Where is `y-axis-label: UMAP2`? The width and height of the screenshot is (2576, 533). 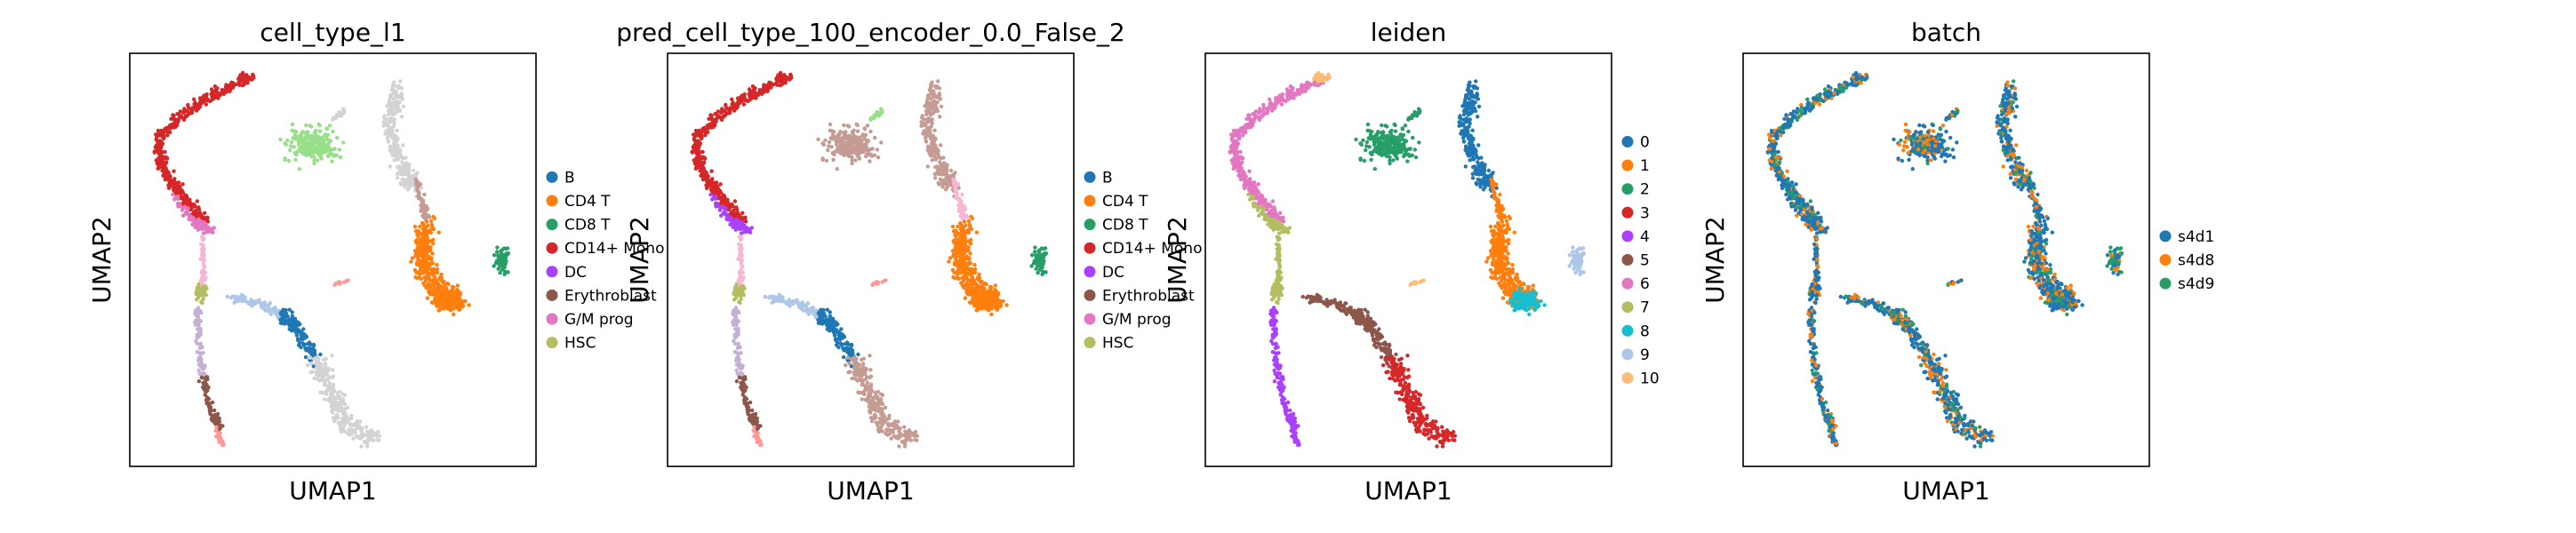 y-axis-label: UMAP2 is located at coordinates (101, 260).